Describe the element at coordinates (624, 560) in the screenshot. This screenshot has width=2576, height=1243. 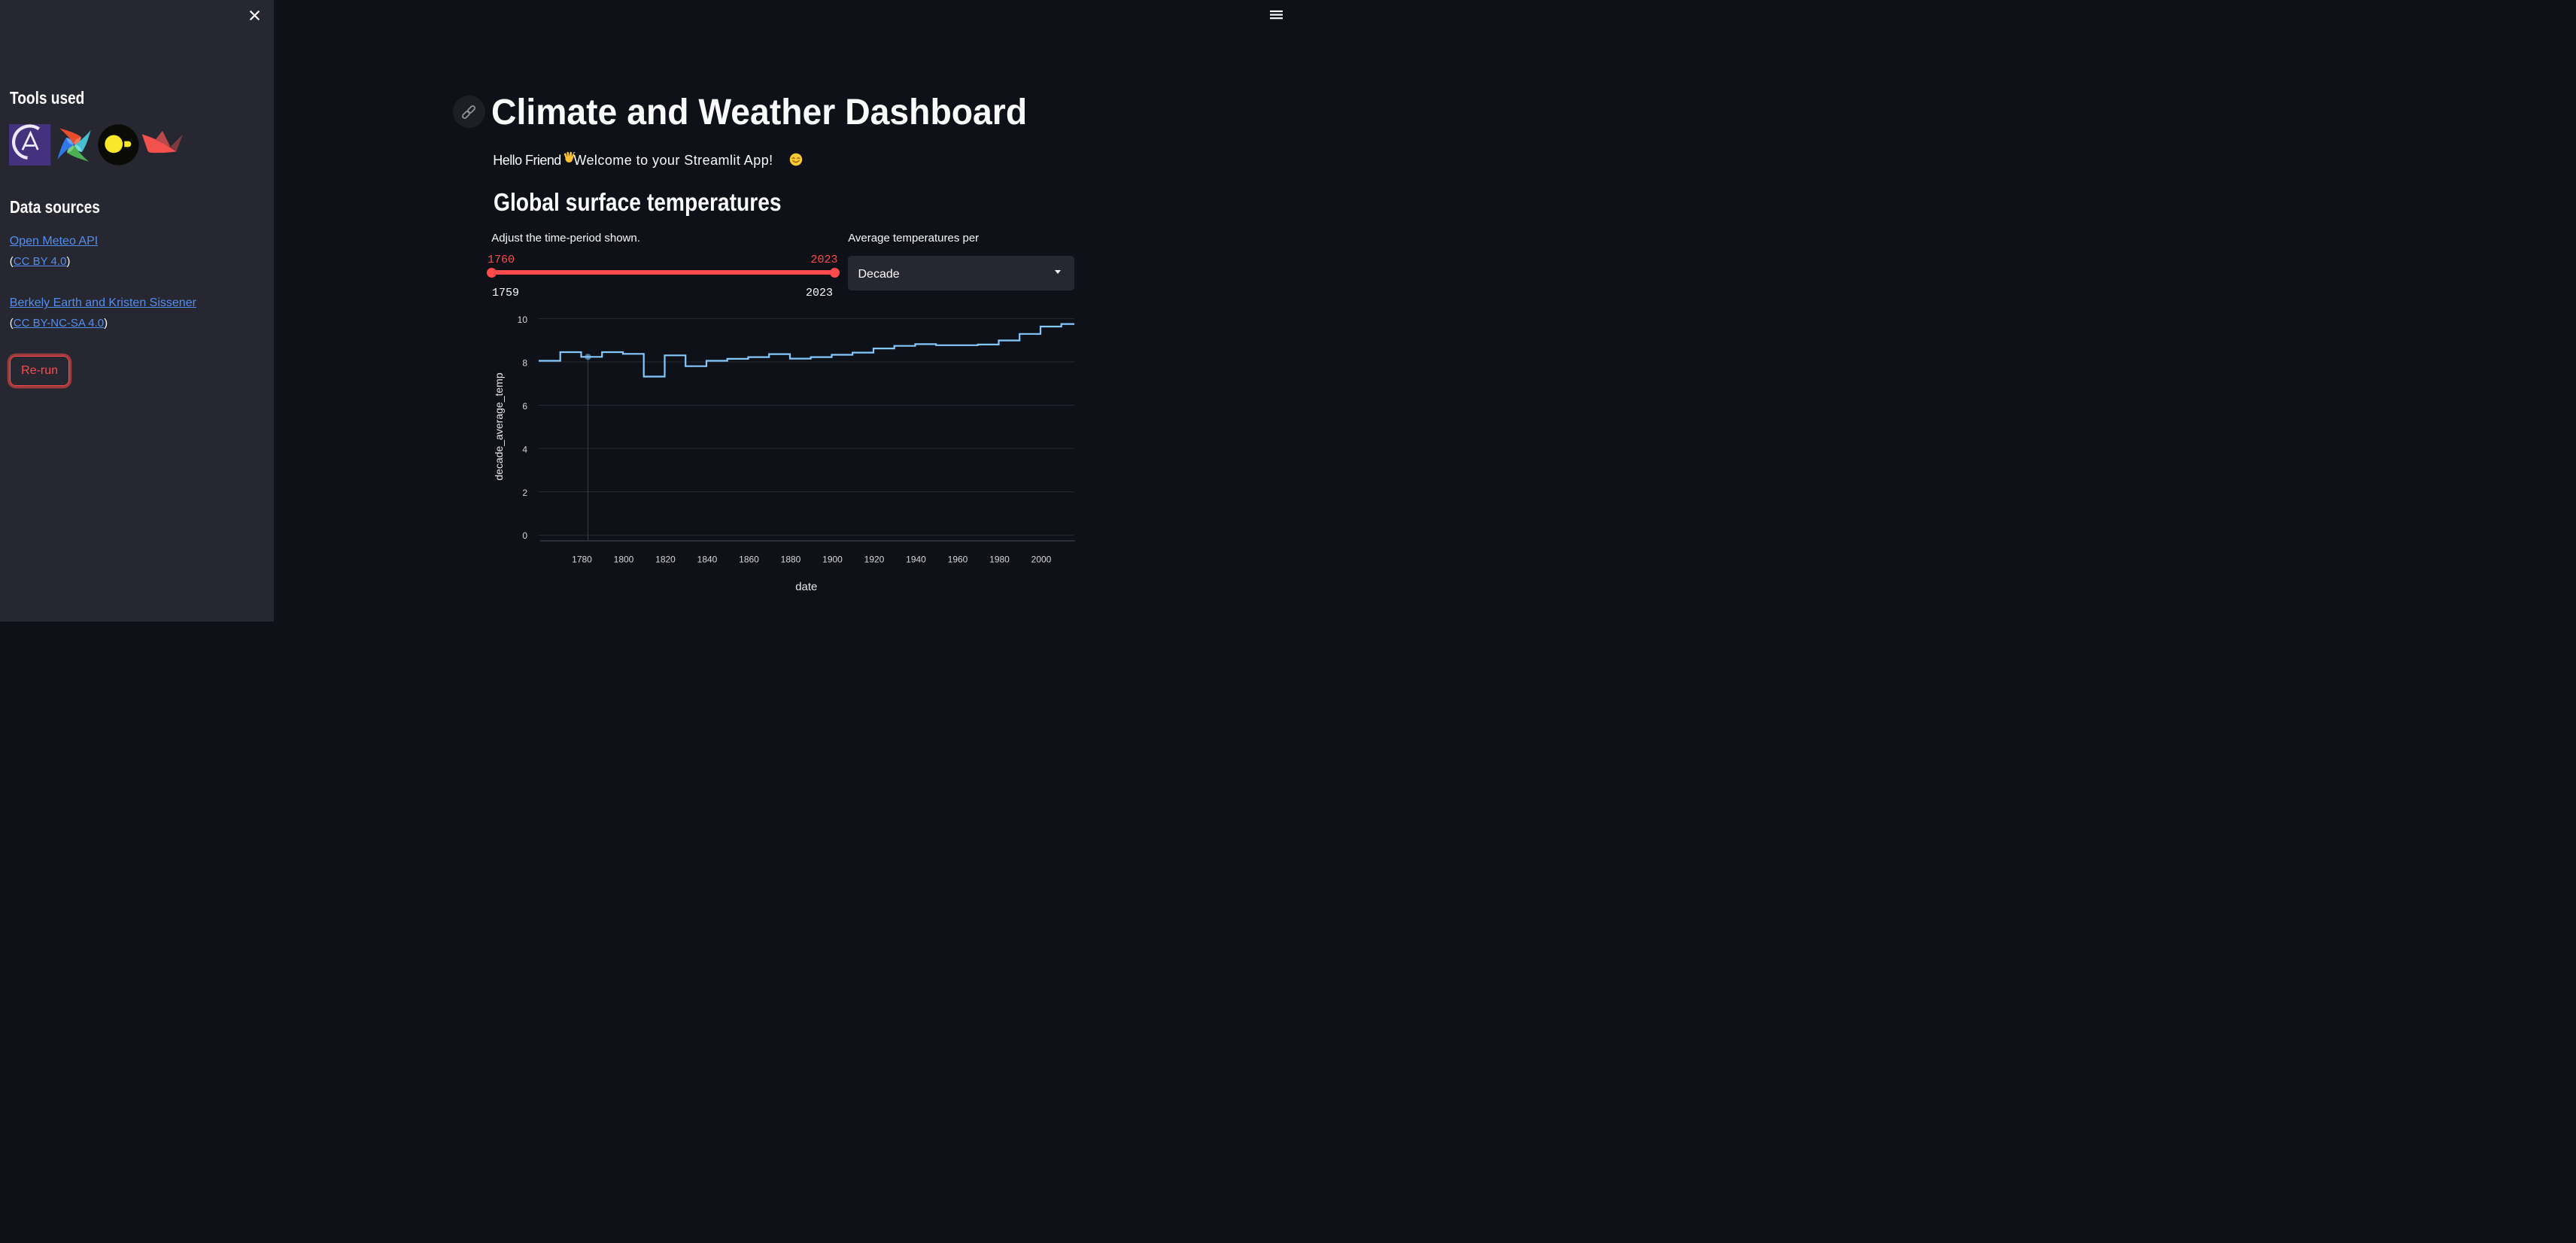
I see `svg-text: 1800` at that location.